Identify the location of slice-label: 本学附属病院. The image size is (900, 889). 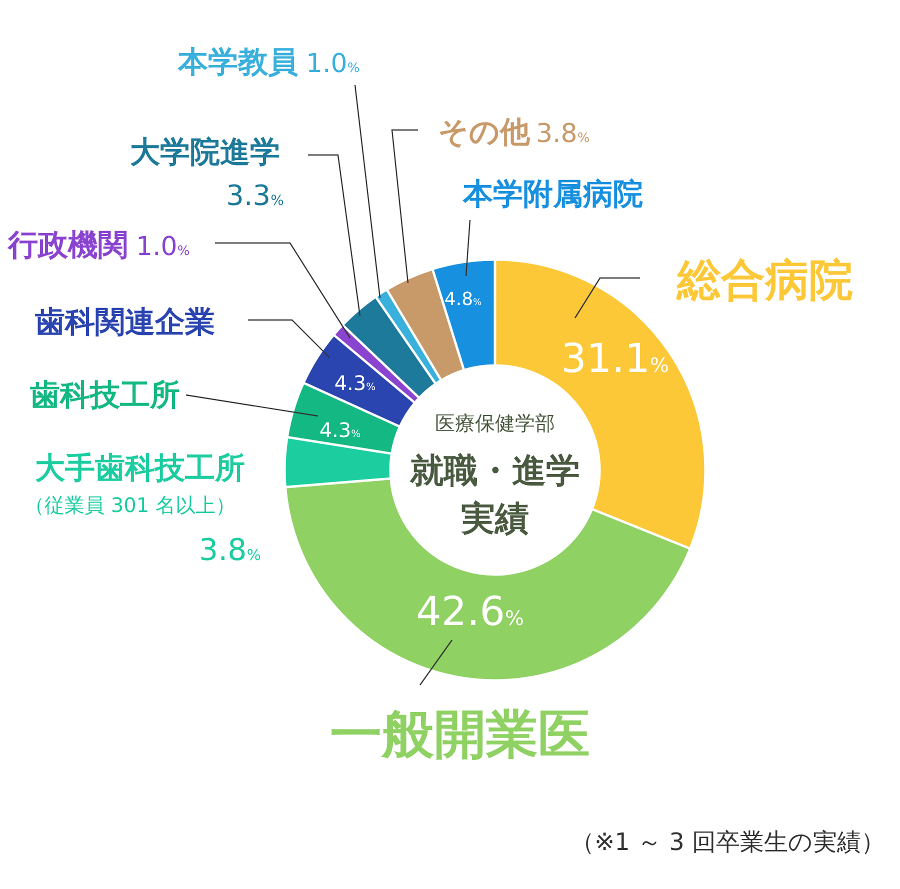
(552, 194).